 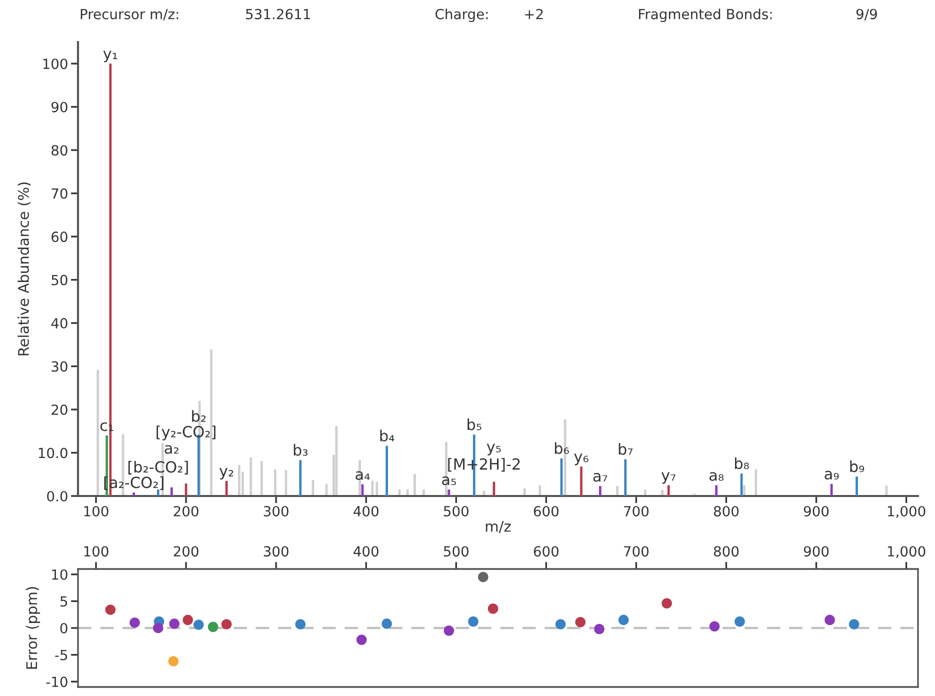 I want to click on y-axis-title: Error (ppm), so click(x=33, y=628).